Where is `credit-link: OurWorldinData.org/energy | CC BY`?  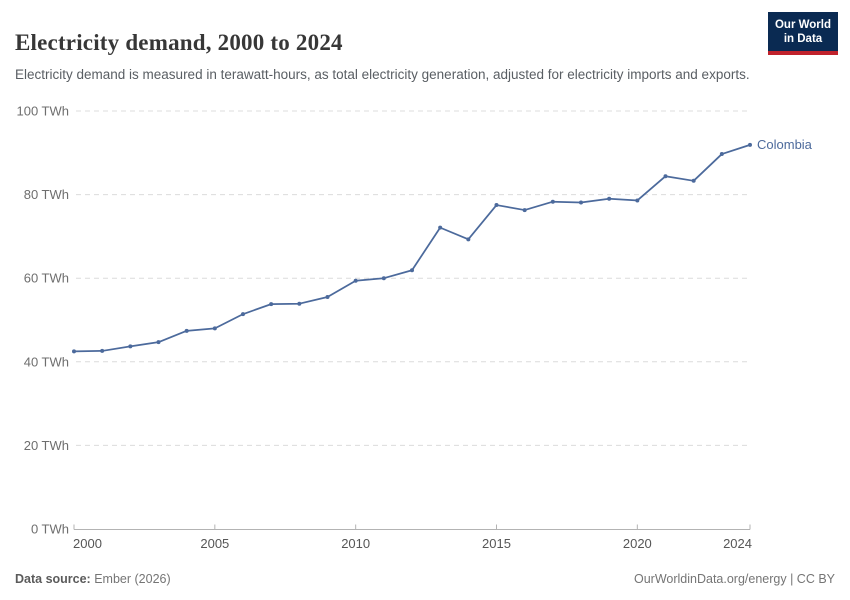 credit-link: OurWorldinData.org/energy | CC BY is located at coordinates (734, 579).